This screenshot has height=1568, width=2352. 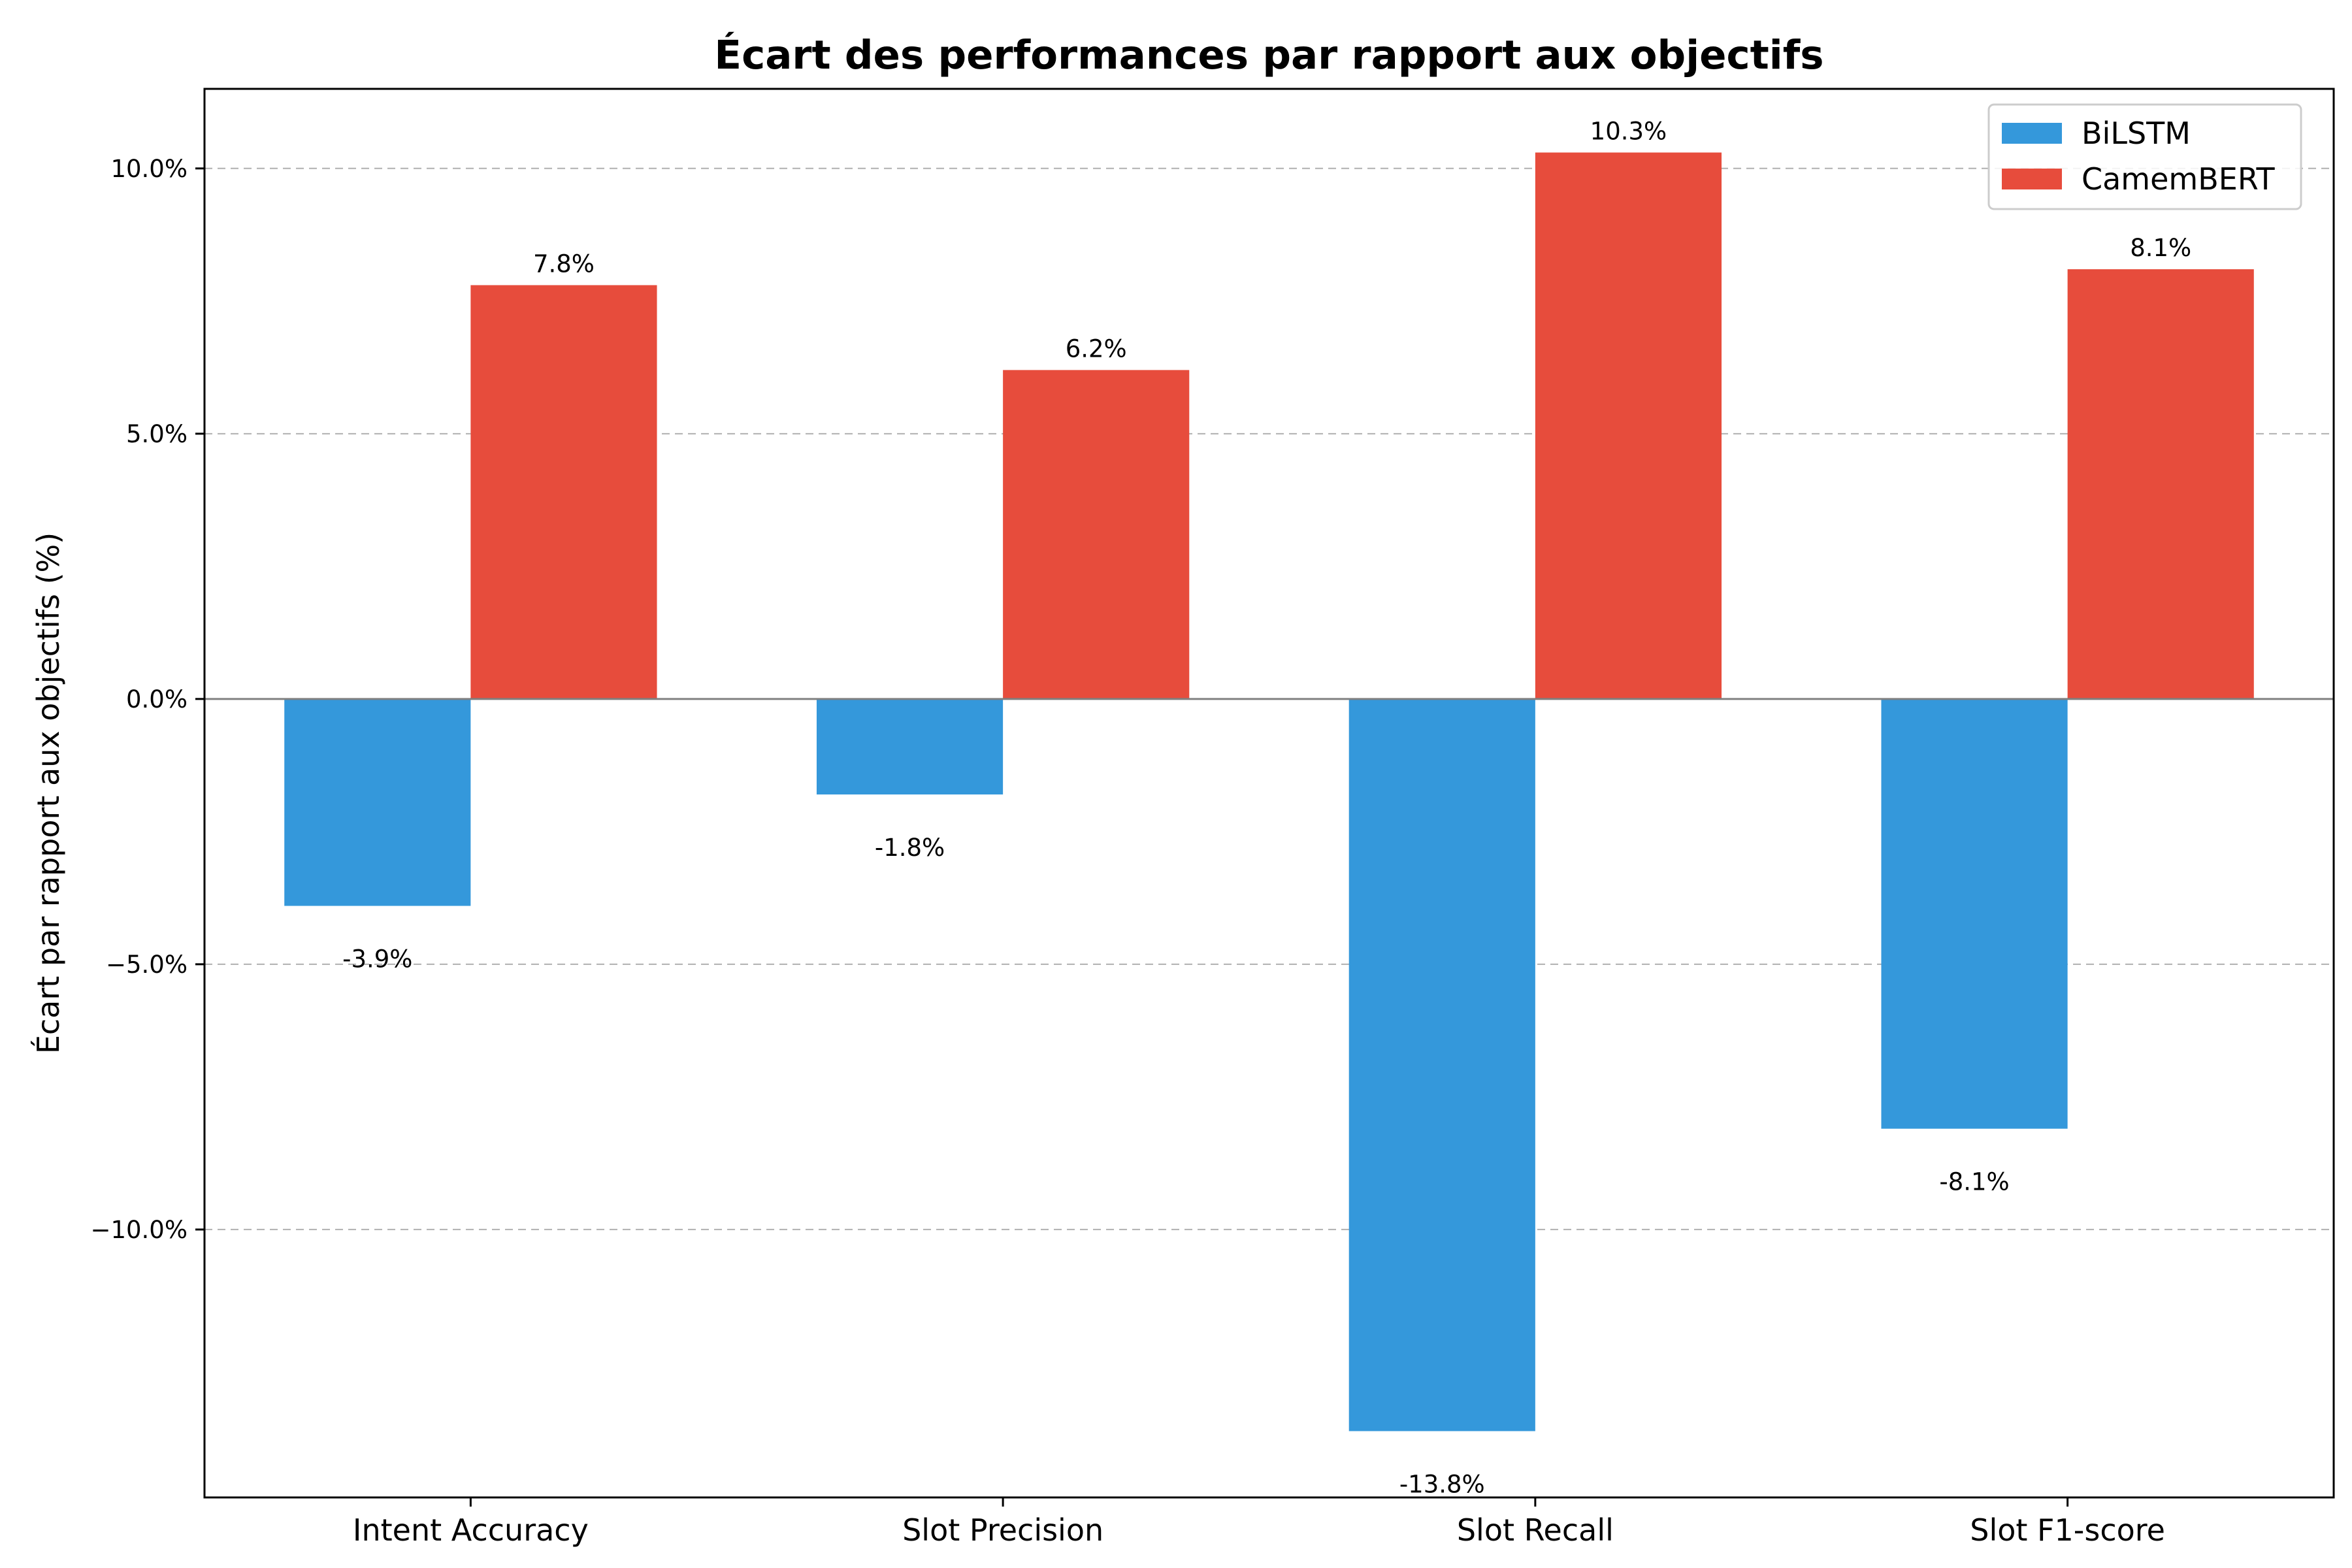 I want to click on y-tick-label: 10.0%, so click(x=149, y=169).